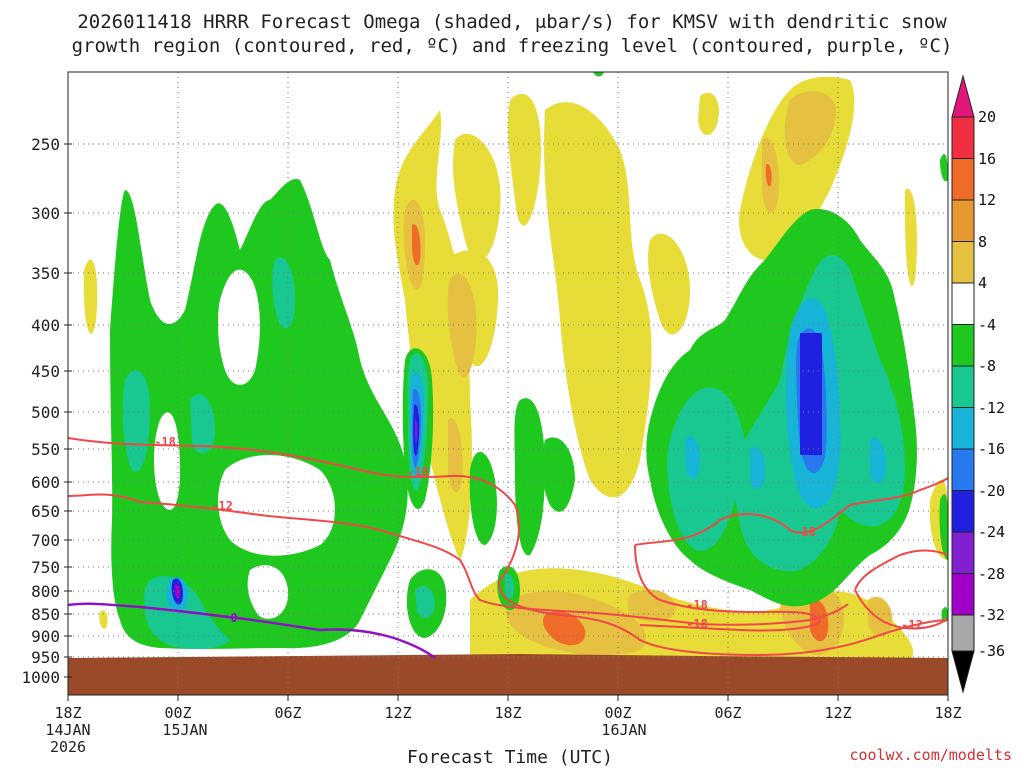  Describe the element at coordinates (991, 491) in the screenshot. I see `colorbar-label: -20` at that location.